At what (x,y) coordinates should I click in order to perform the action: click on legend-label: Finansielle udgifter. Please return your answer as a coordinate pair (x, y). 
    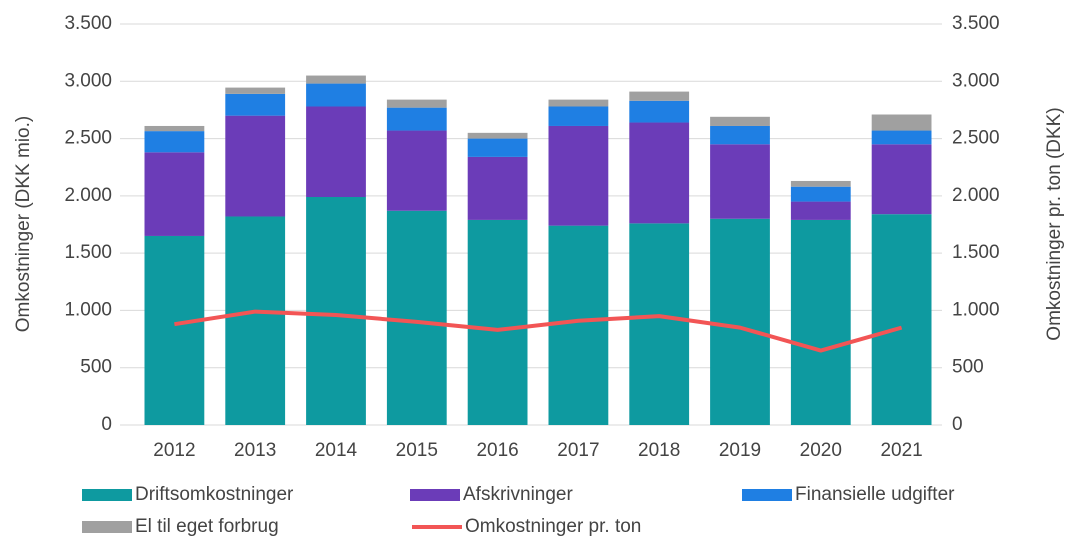
    Looking at the image, I should click on (875, 494).